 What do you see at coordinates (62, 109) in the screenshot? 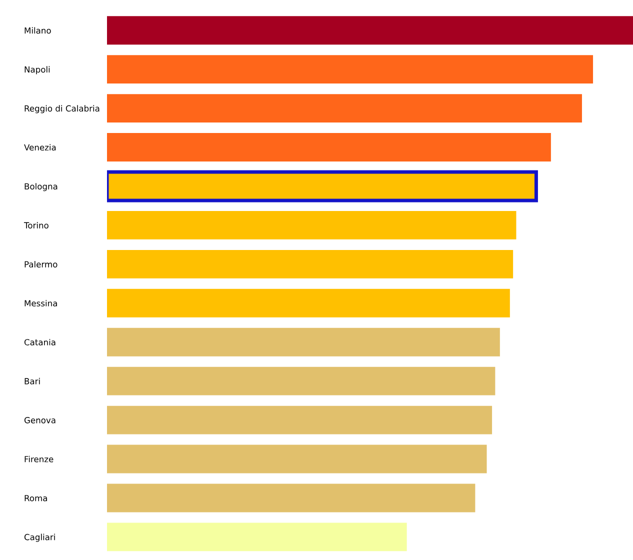
I see `y-tick-label: Reggio di Calabria` at bounding box center [62, 109].